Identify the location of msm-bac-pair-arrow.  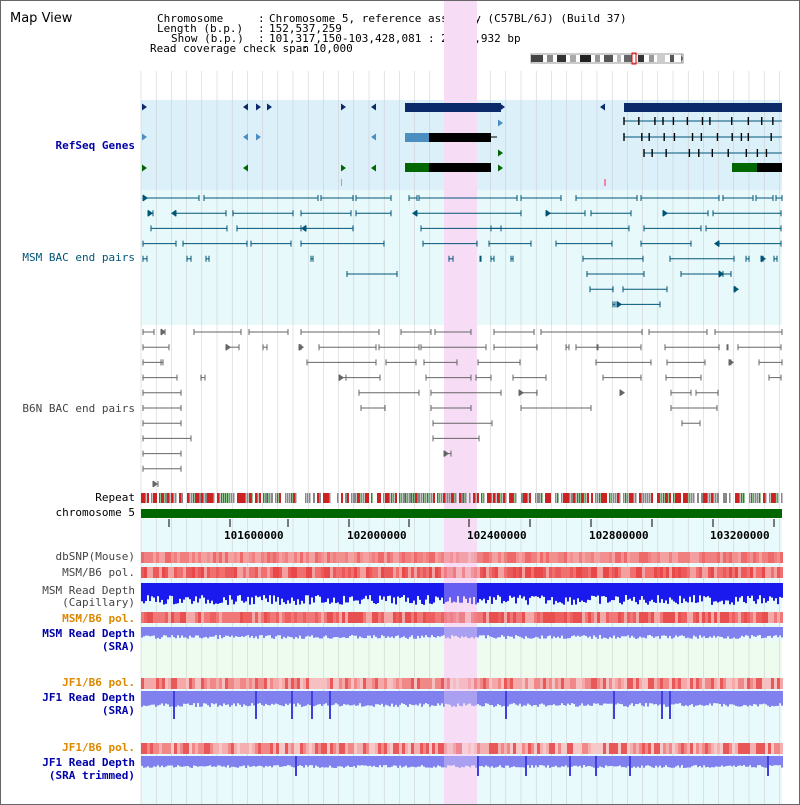
(763, 259).